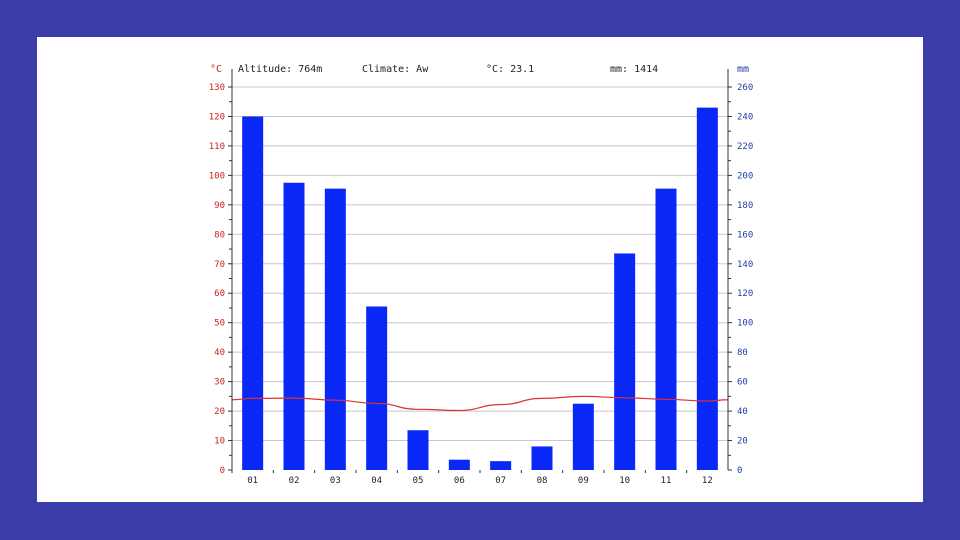  I want to click on x-tick-label: 06, so click(459, 481).